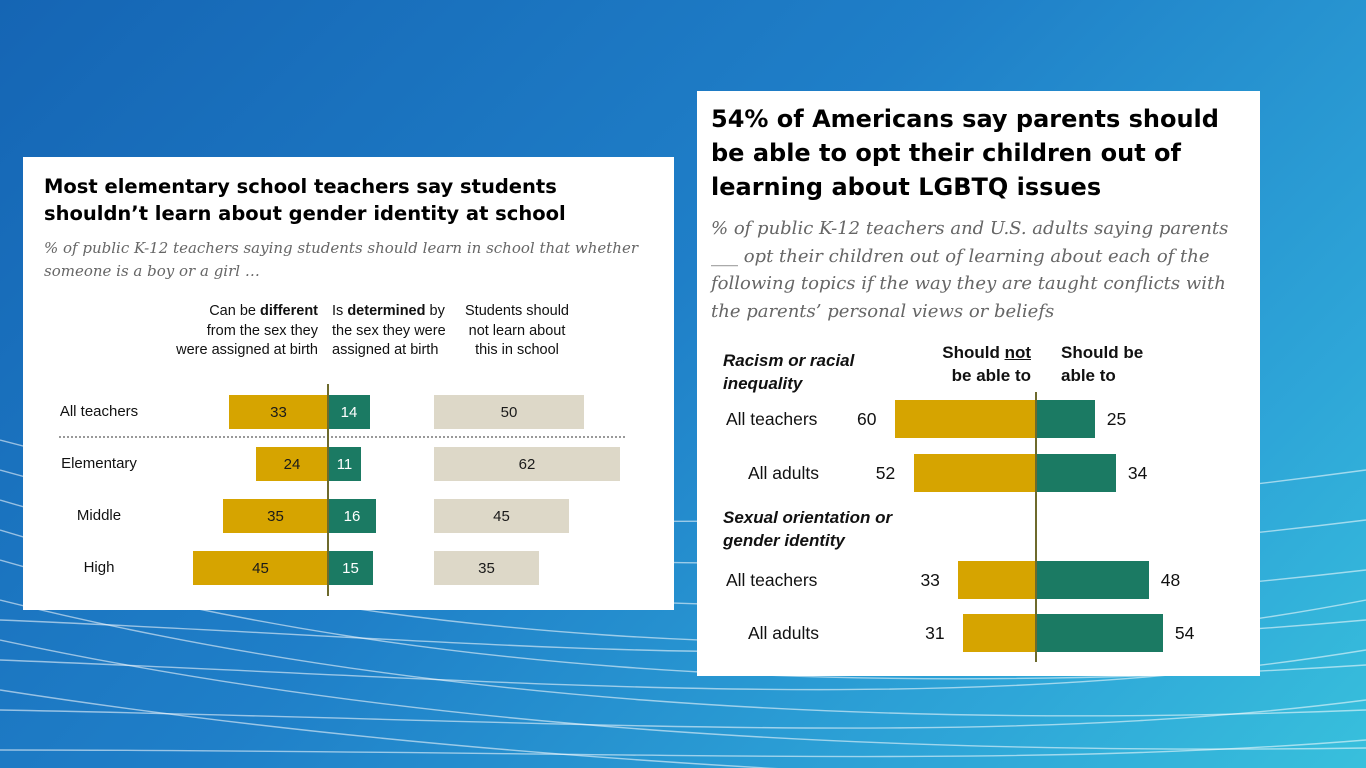 The width and height of the screenshot is (1366, 768). I want to click on column-header-should-not: Should not be able to, so click(986, 364).